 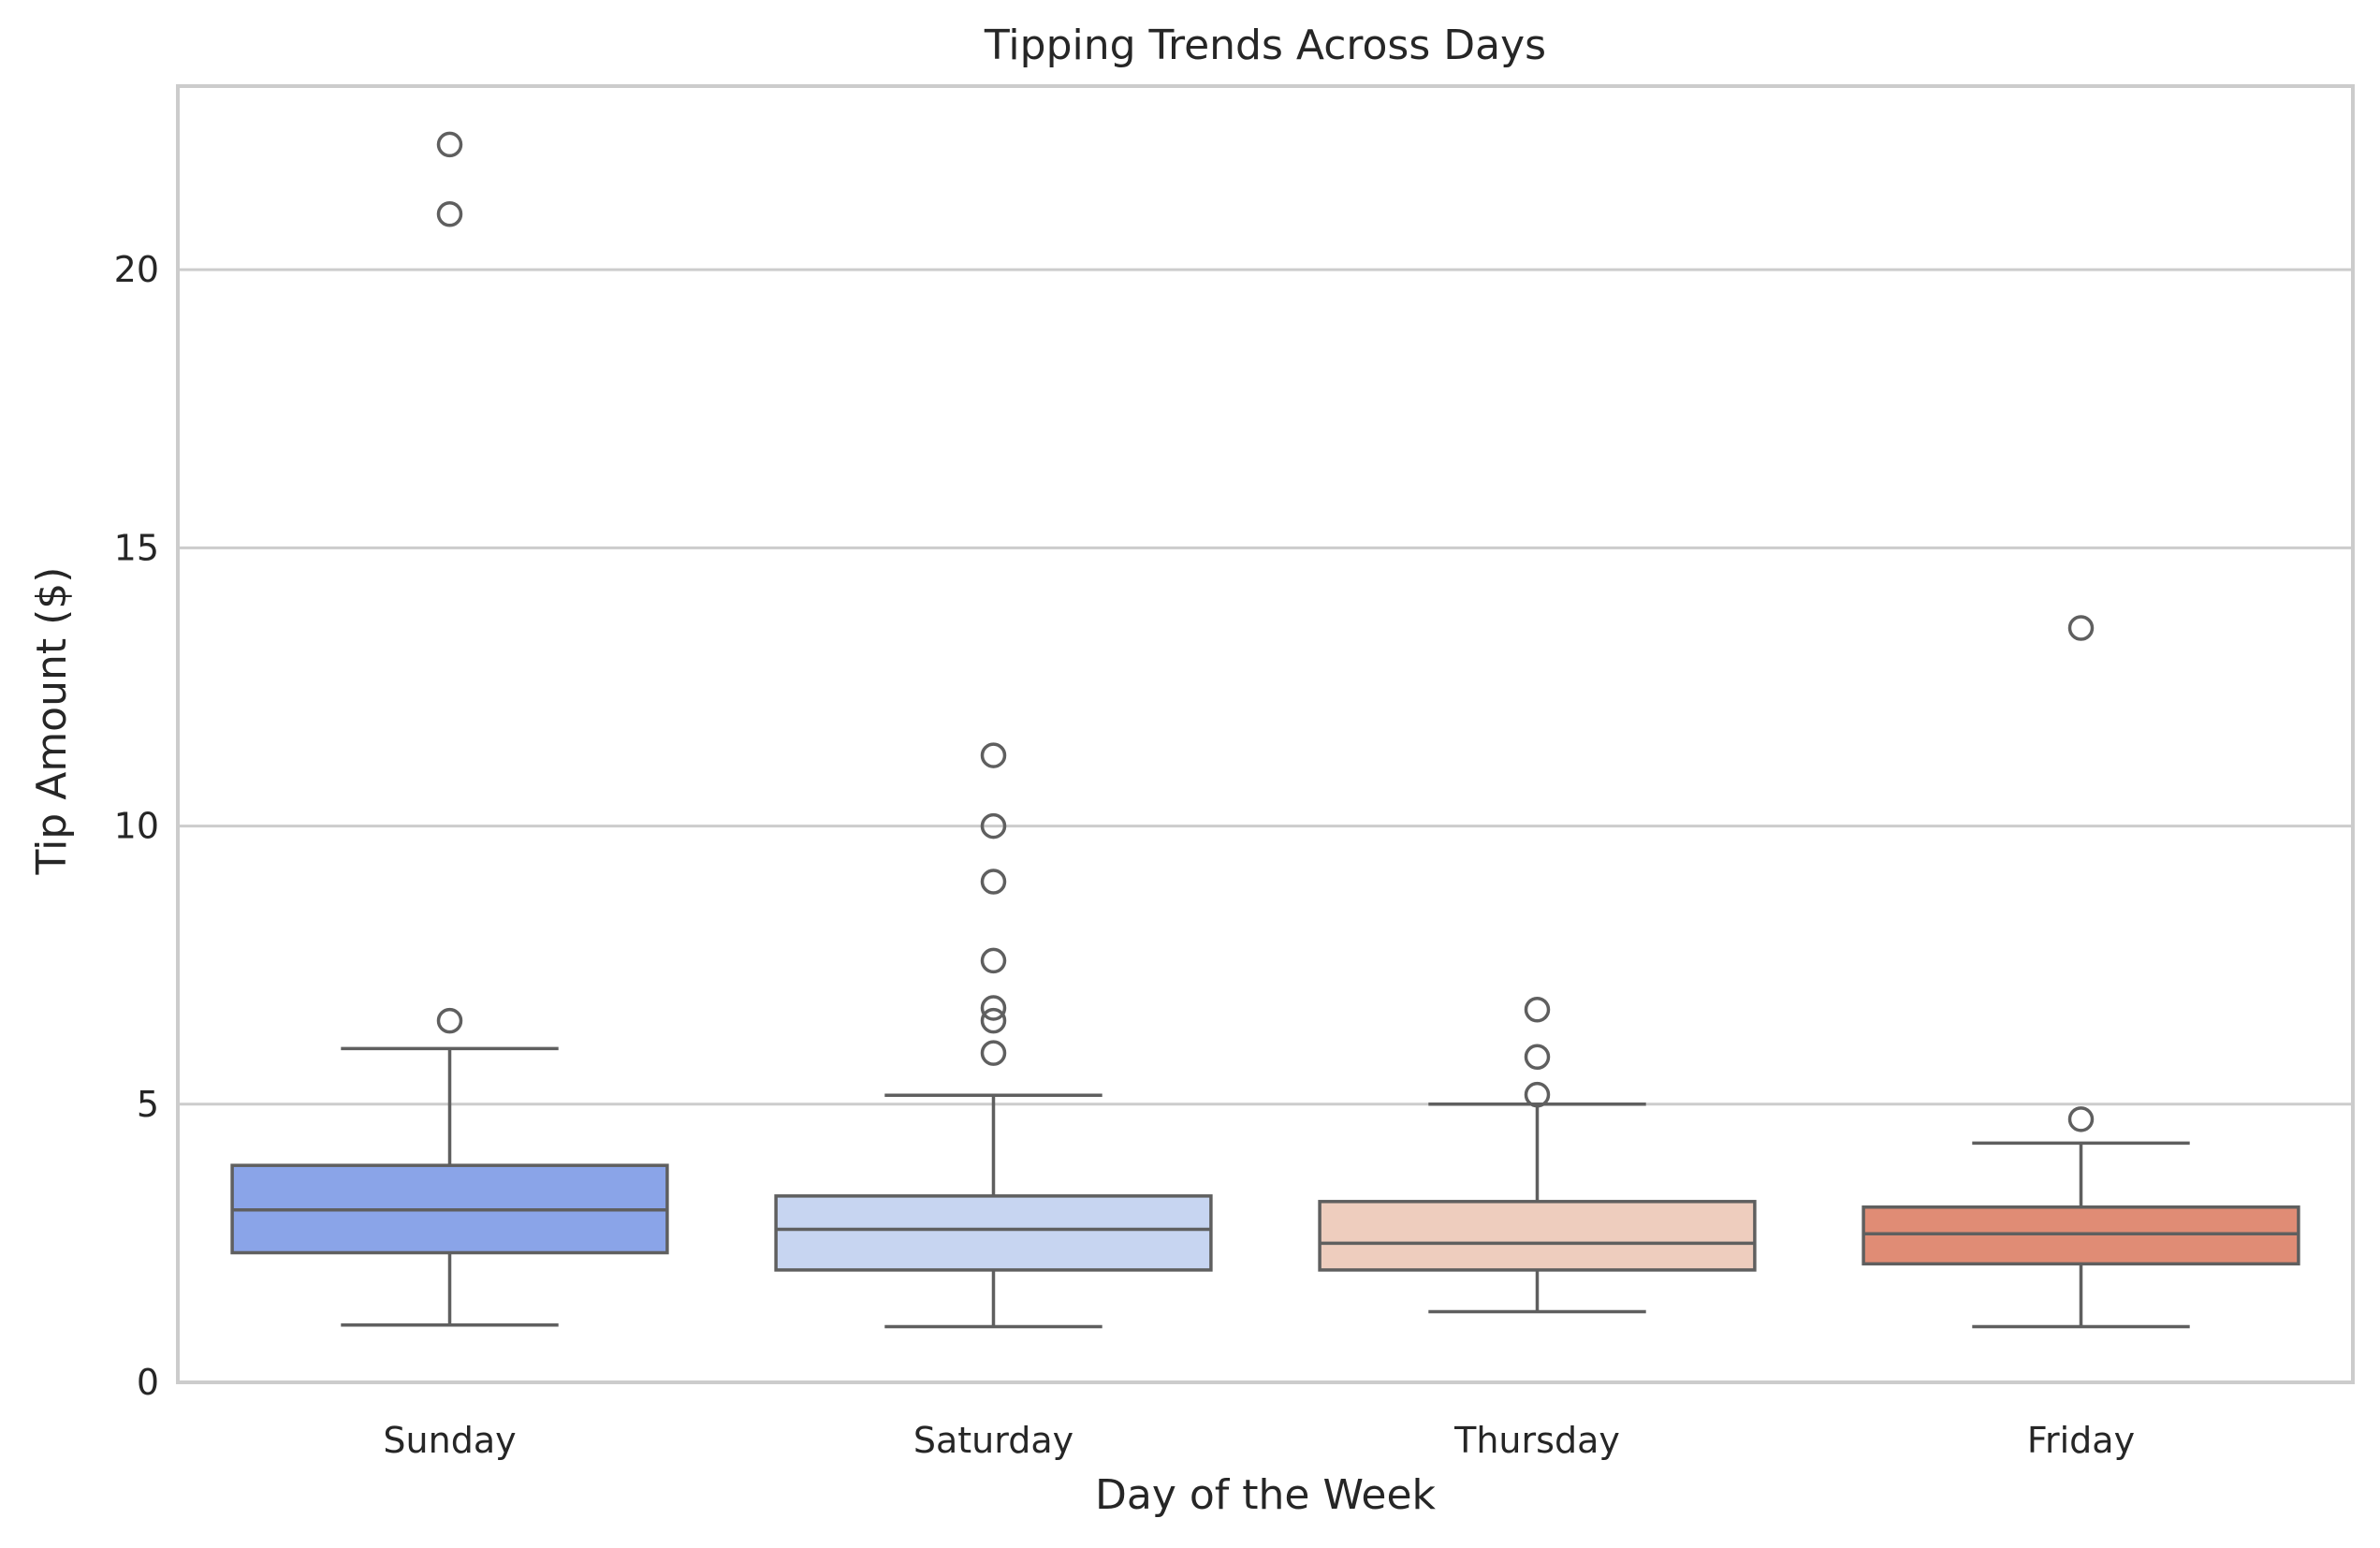 What do you see at coordinates (148, 1382) in the screenshot?
I see `y-tick-label: 0` at bounding box center [148, 1382].